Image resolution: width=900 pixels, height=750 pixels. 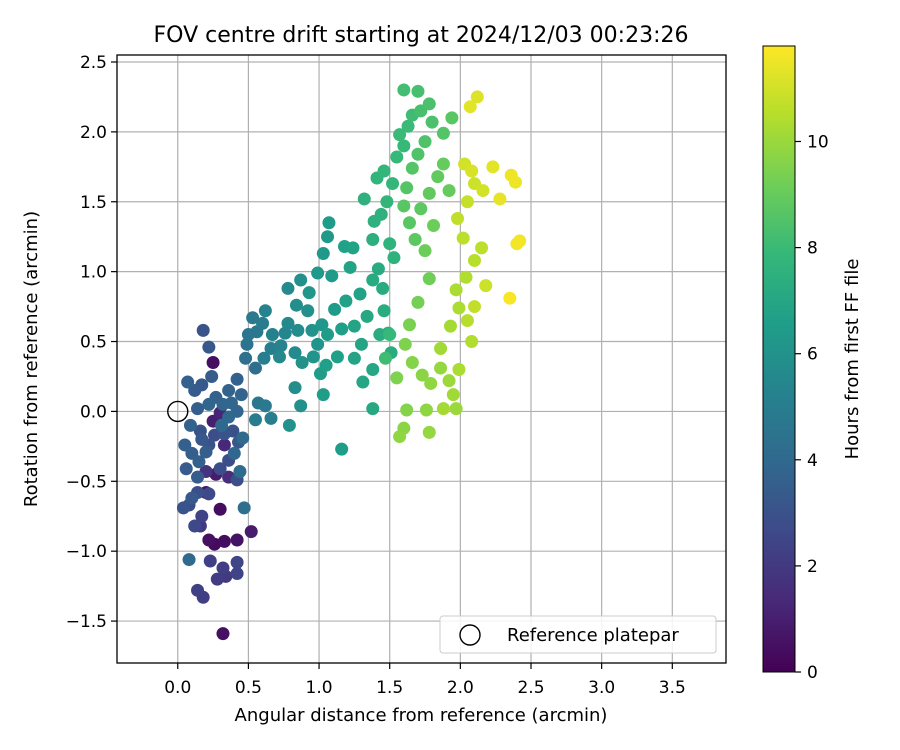 What do you see at coordinates (601, 688) in the screenshot?
I see `x-tick-label: 3.0` at bounding box center [601, 688].